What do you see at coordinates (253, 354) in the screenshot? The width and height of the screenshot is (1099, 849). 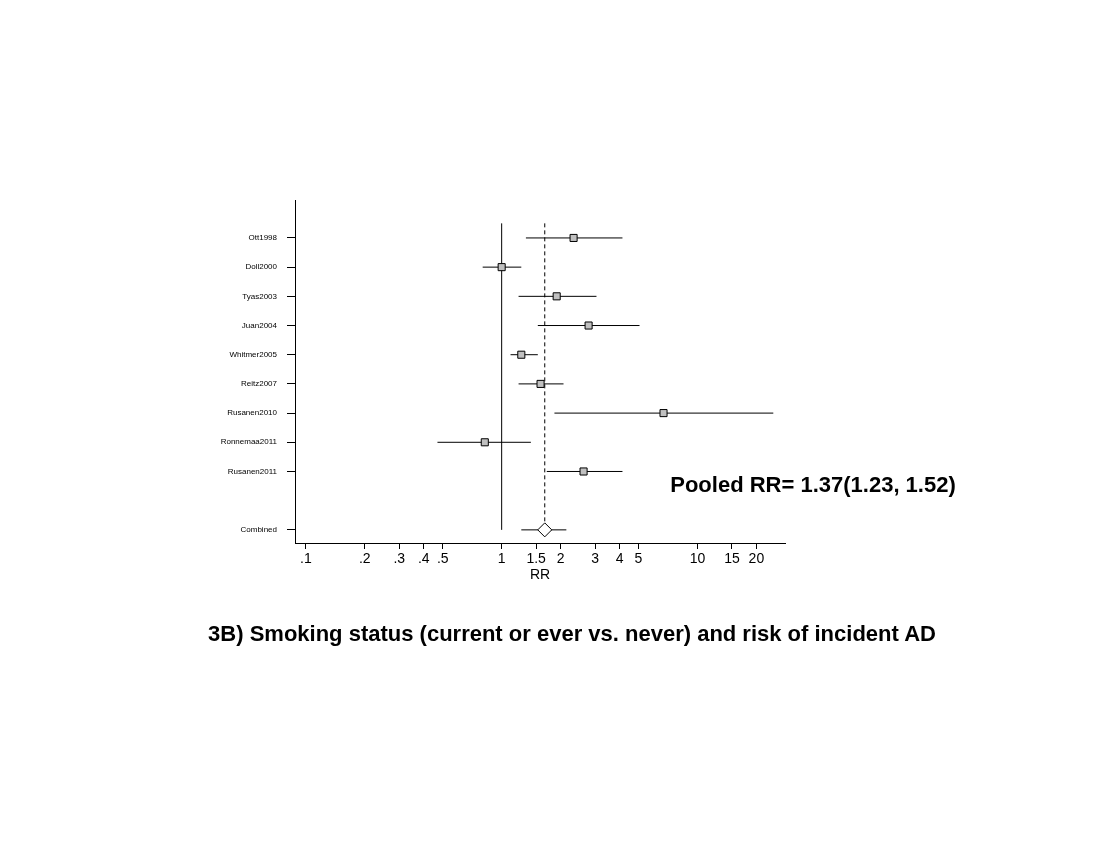 I see `y-tick-label: Whitmer2005` at bounding box center [253, 354].